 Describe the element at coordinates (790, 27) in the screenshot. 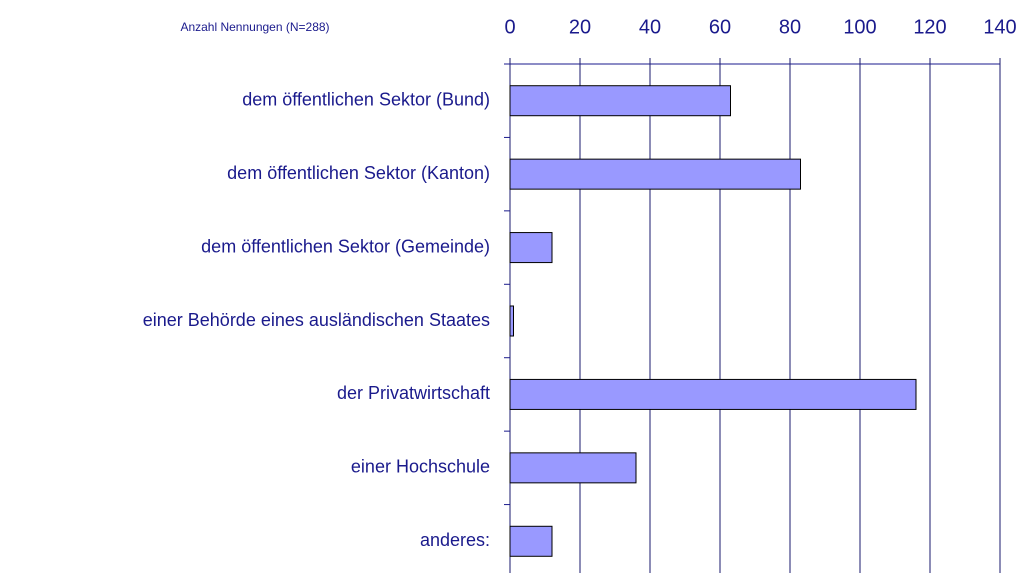

I see `x-tick-label: 80` at that location.